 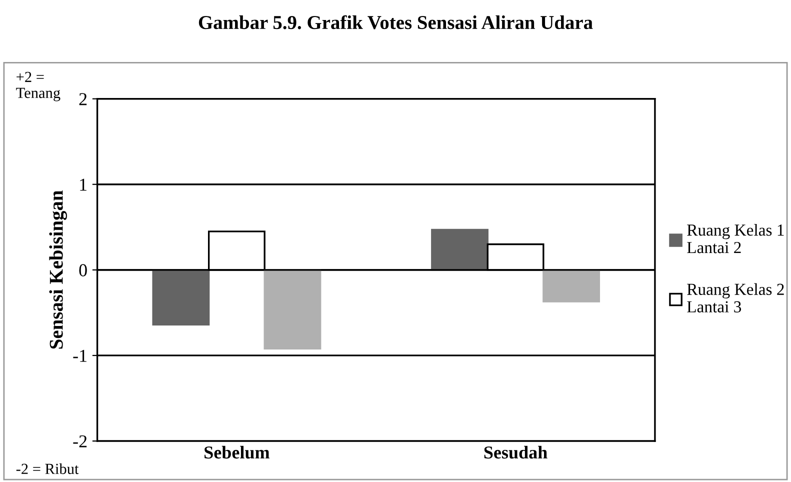 What do you see at coordinates (47, 468) in the screenshot?
I see `text: -2 = Ribut` at bounding box center [47, 468].